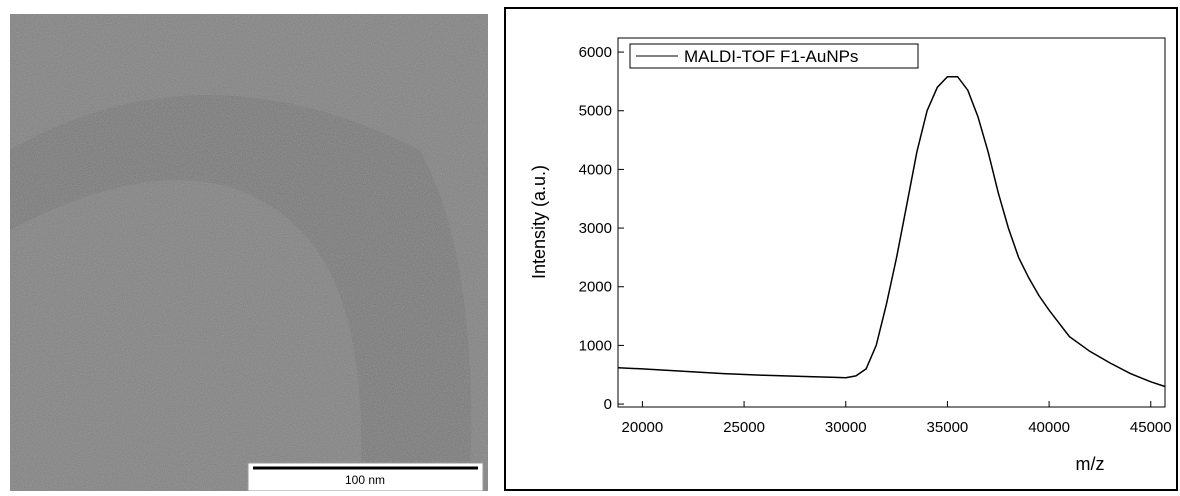 The height and width of the screenshot is (496, 1180). What do you see at coordinates (948, 427) in the screenshot?
I see `x-tick-label: 35000` at bounding box center [948, 427].